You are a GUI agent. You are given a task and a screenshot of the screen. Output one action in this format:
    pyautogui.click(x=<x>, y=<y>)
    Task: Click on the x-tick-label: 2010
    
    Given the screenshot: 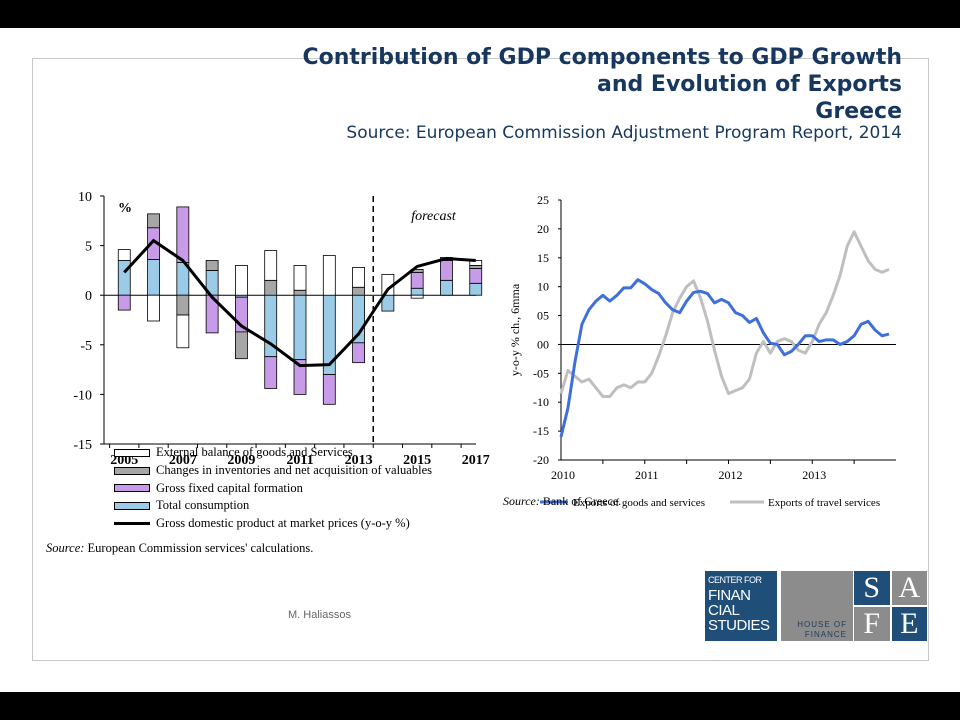 What is the action you would take?
    pyautogui.click(x=563, y=475)
    